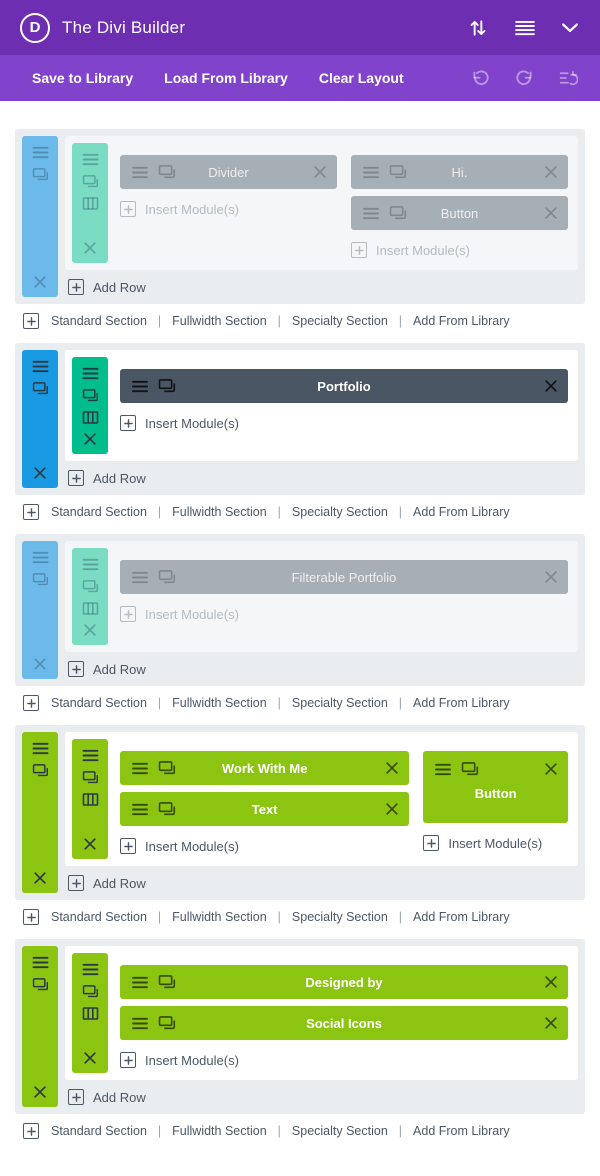  What do you see at coordinates (344, 386) in the screenshot?
I see `module-portfolio: Portfolio` at bounding box center [344, 386].